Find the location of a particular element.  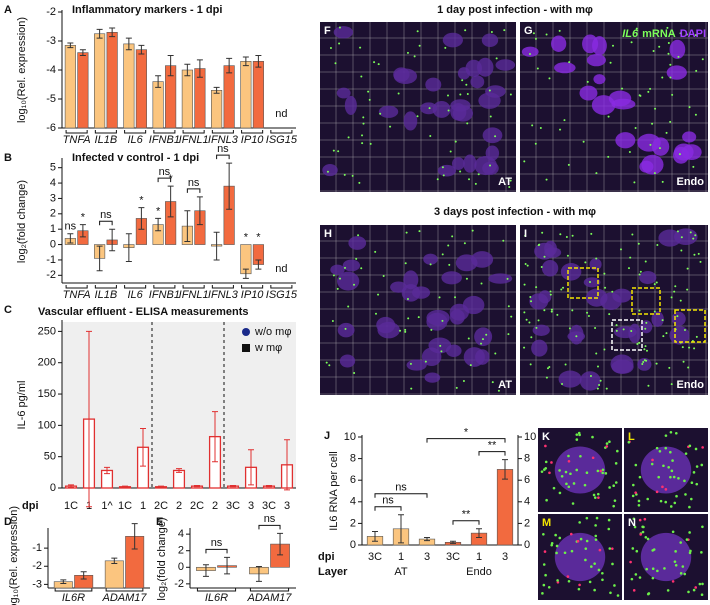

significance: ns is located at coordinates (71, 227).